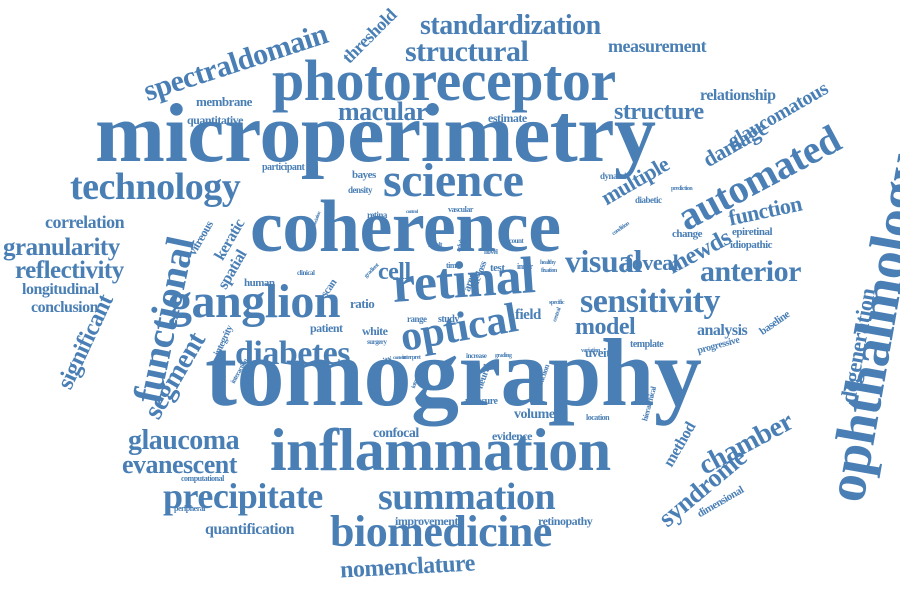 The height and width of the screenshot is (591, 900). What do you see at coordinates (254, 301) in the screenshot?
I see `cloud-word: ganglion` at bounding box center [254, 301].